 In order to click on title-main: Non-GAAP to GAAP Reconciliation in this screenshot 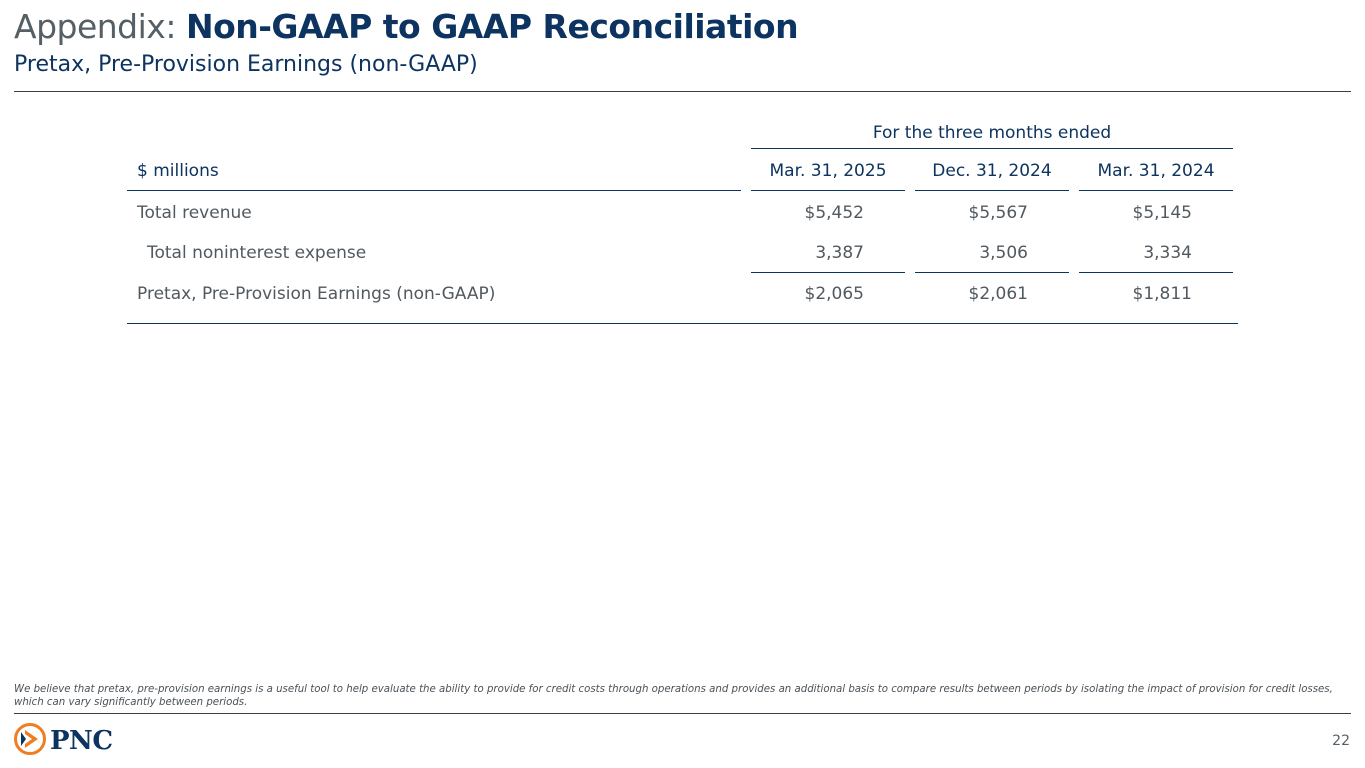, I will do `click(492, 26)`.